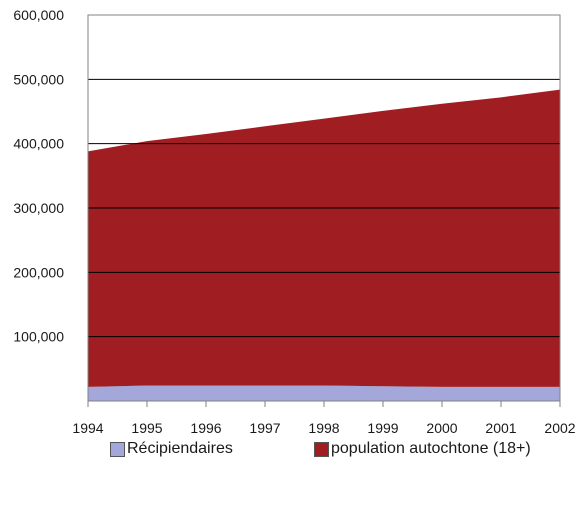 The image size is (580, 527). I want to click on x-tick-label: 1995, so click(146, 428).